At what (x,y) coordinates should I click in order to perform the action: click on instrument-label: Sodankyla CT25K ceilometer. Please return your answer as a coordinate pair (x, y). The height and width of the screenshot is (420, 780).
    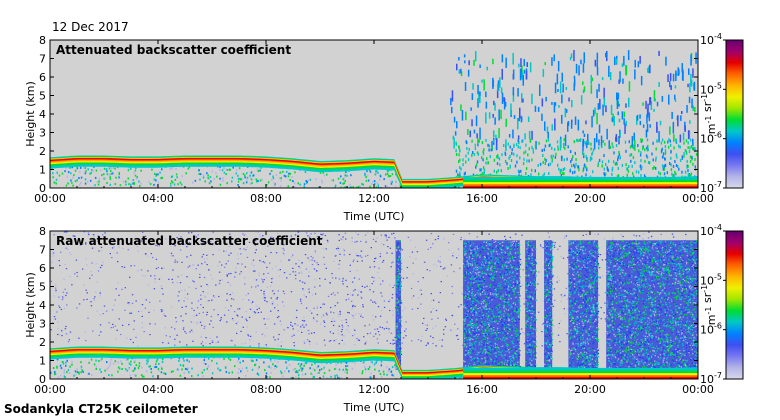
    Looking at the image, I should click on (101, 409).